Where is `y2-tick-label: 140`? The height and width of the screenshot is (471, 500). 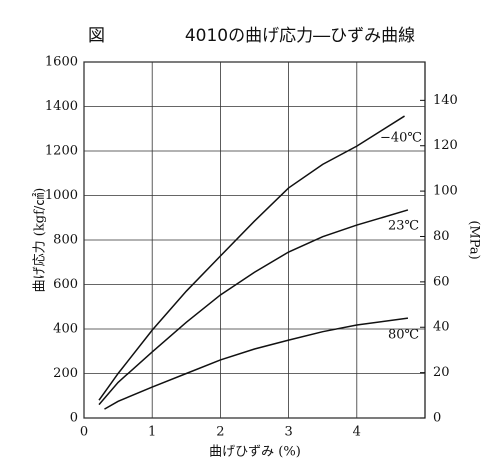
y2-tick-label: 140 is located at coordinates (445, 100).